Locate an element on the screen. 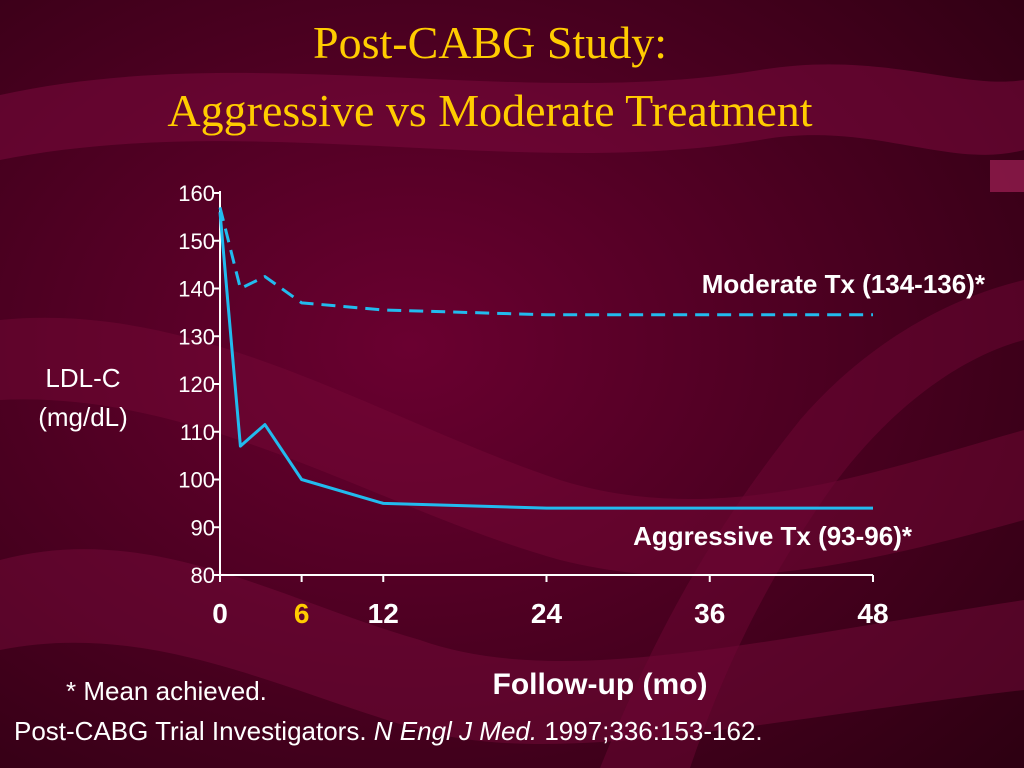 This screenshot has width=1024, height=768. x-tick-label: 48 is located at coordinates (872, 613).